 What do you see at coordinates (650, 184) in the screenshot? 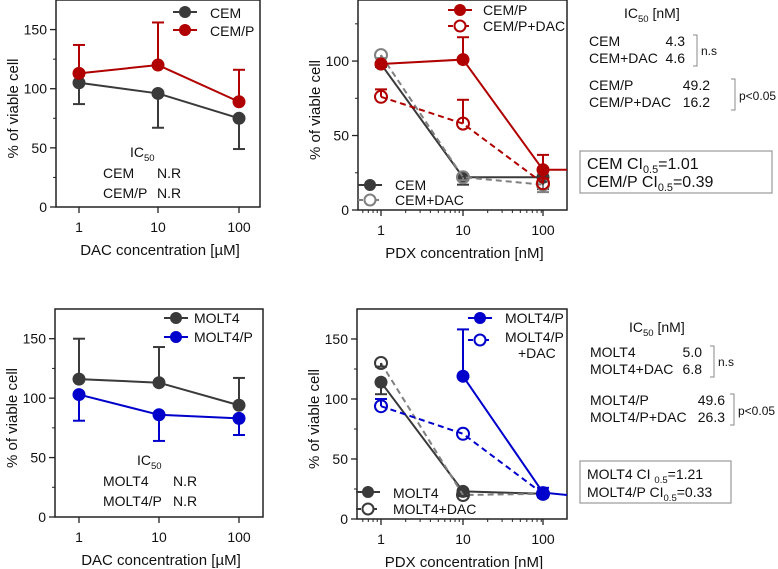
I see `top-ci-value: CEM/P CI0.5=0.39` at bounding box center [650, 184].